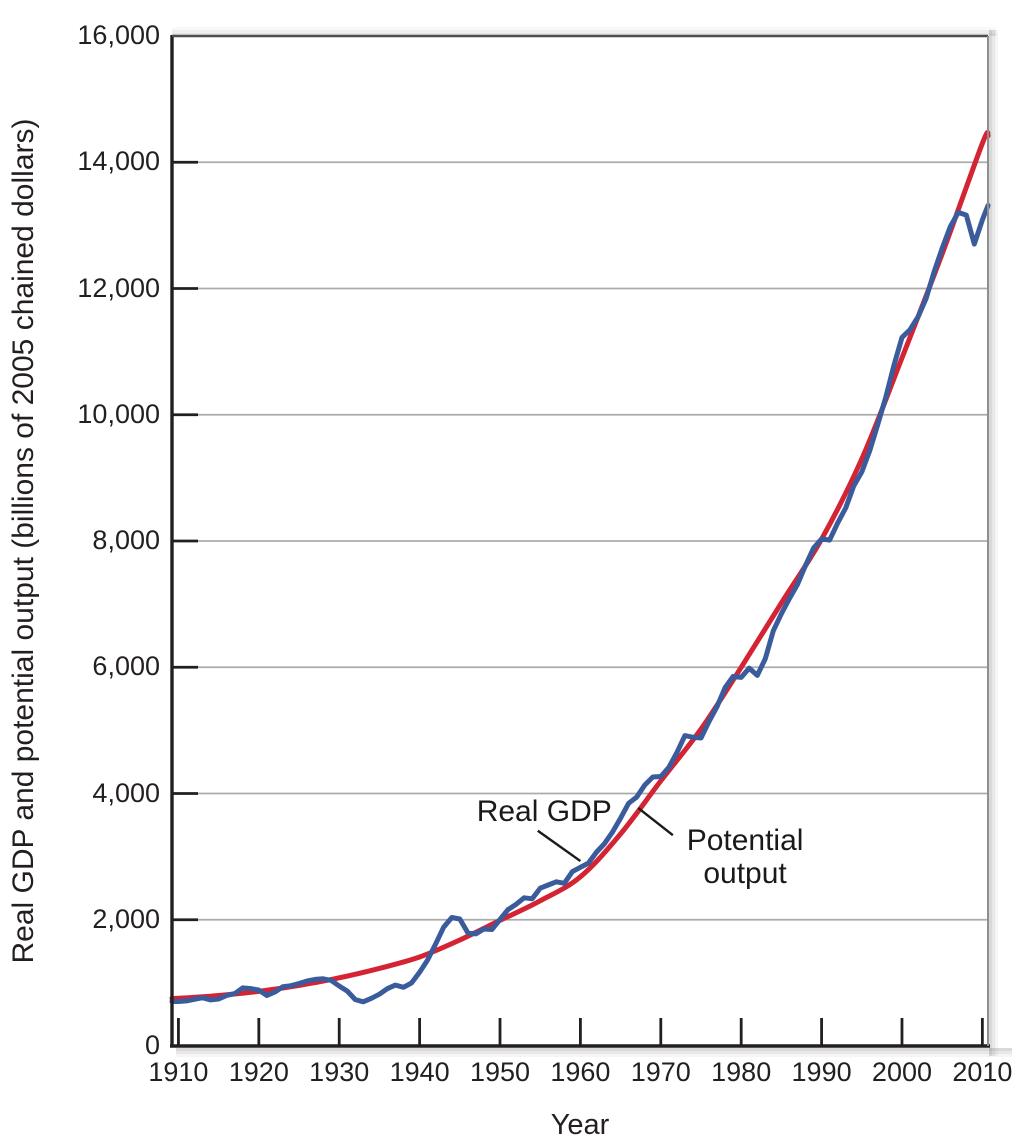  Describe the element at coordinates (745, 840) in the screenshot. I see `annotation-text: Potential` at that location.